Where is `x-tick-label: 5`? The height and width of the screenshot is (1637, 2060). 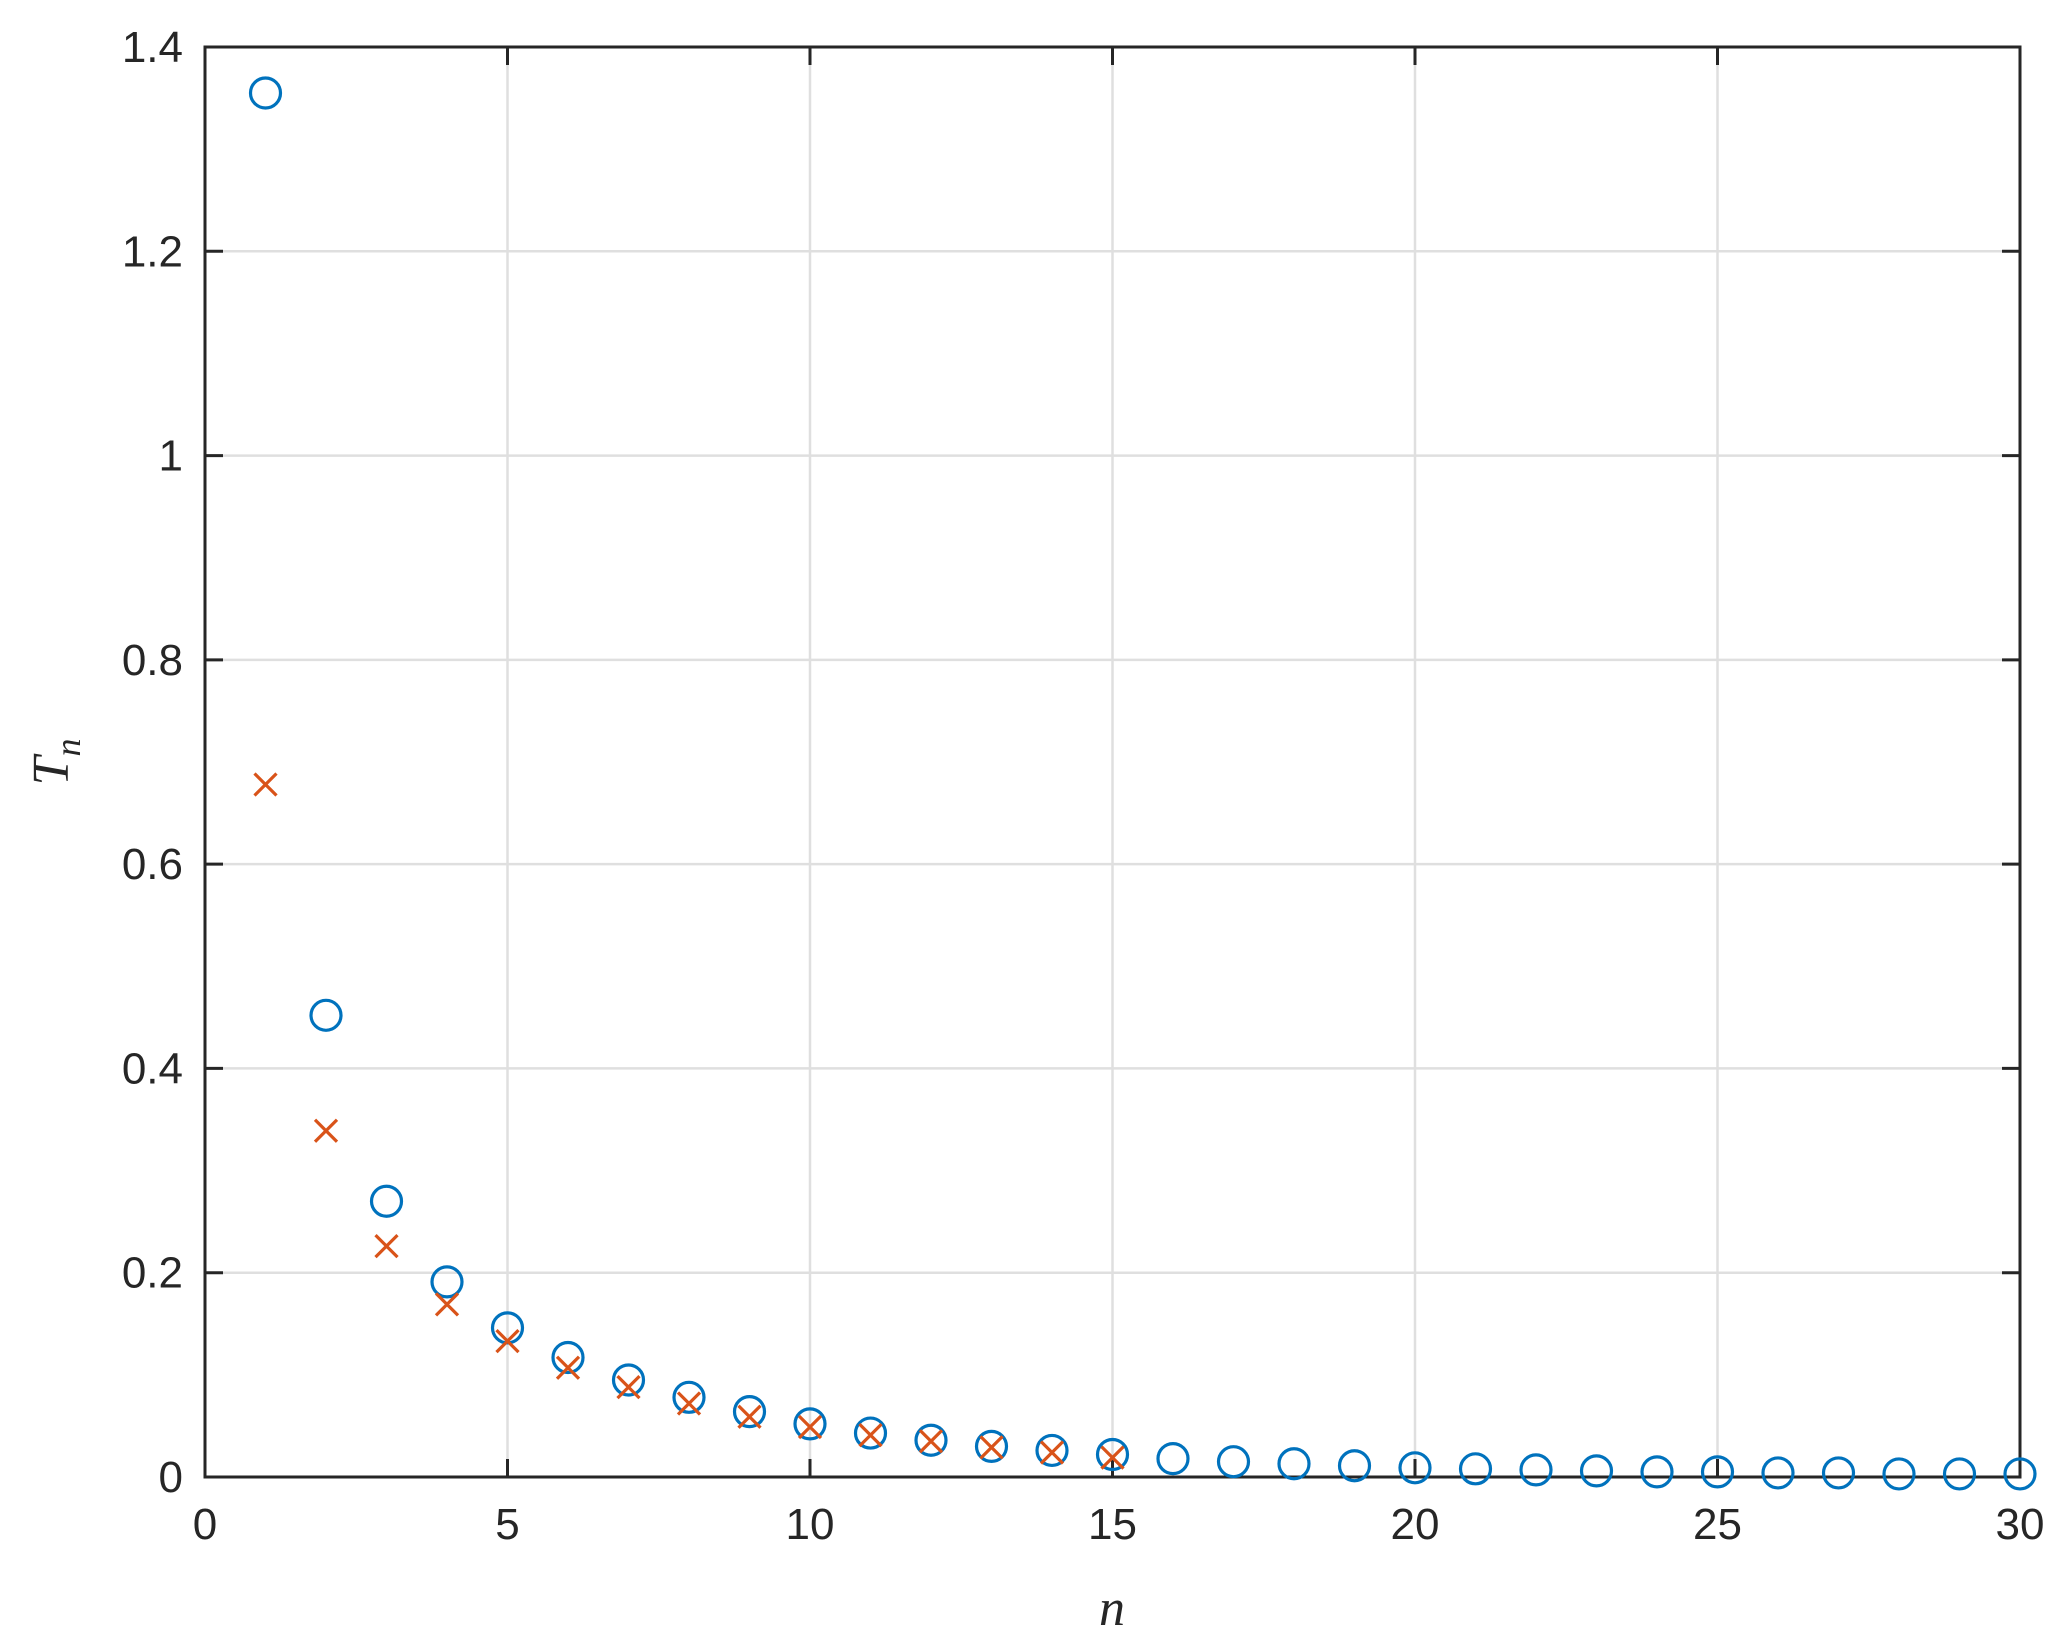
x-tick-label: 5 is located at coordinates (507, 1524).